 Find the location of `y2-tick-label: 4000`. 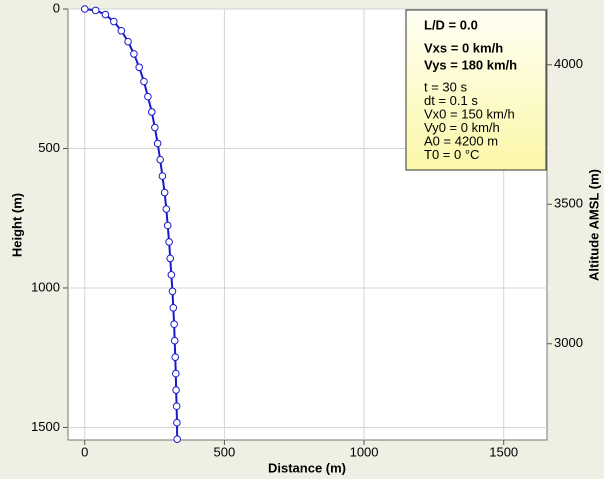

y2-tick-label: 4000 is located at coordinates (568, 63).